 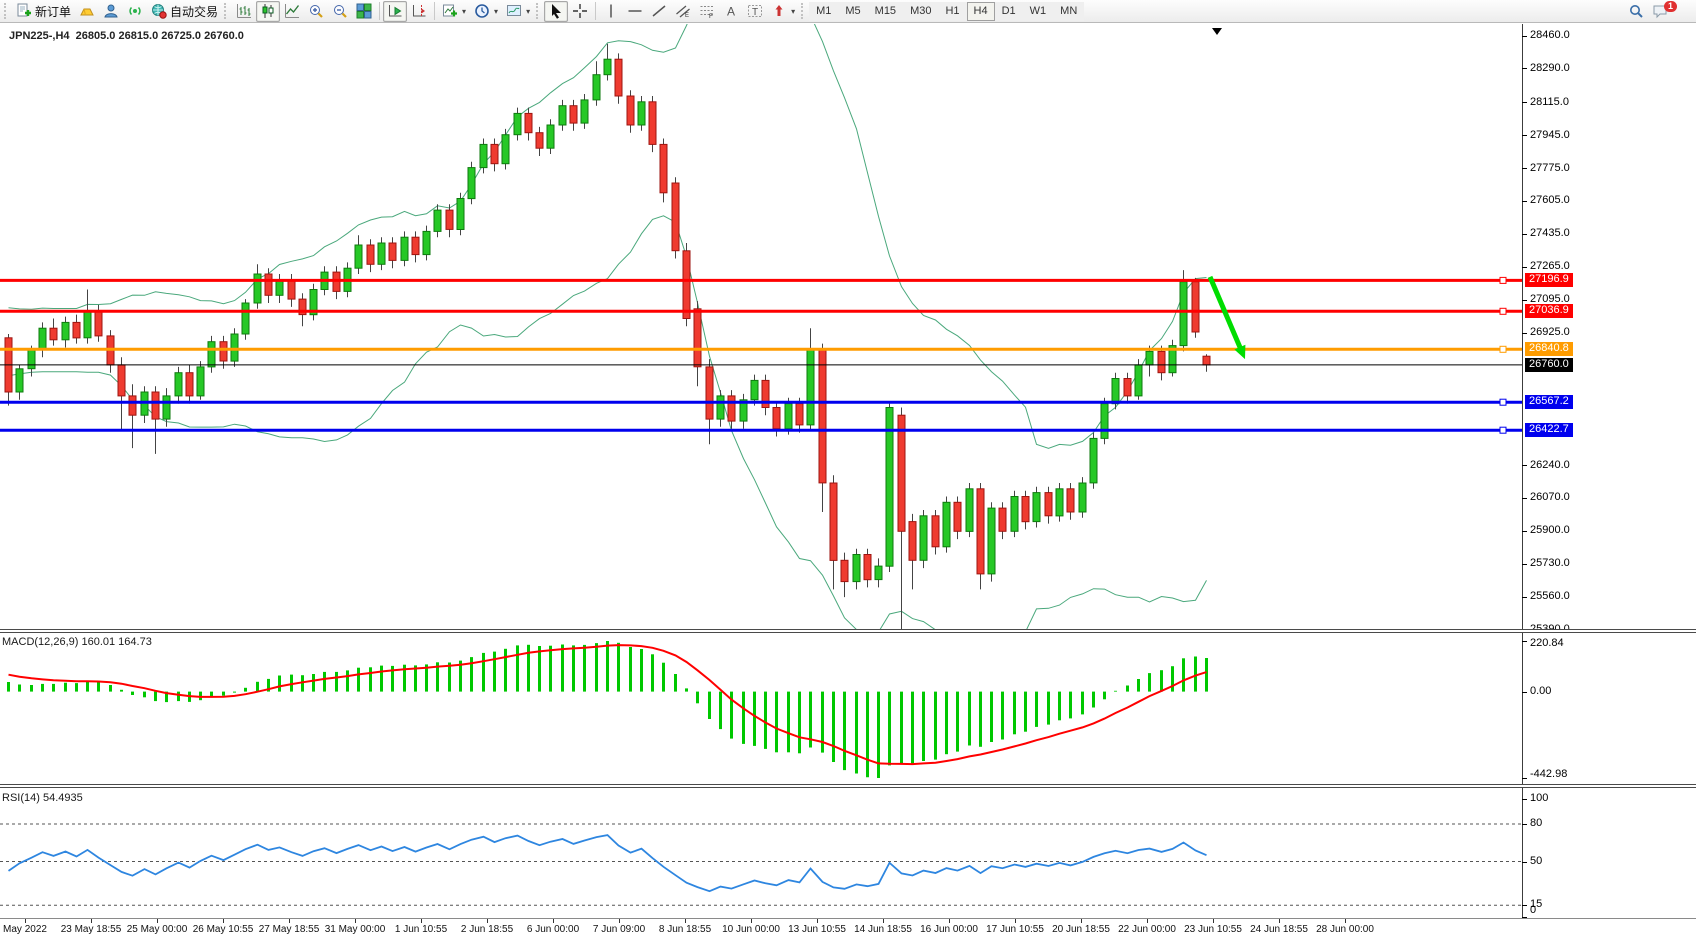 What do you see at coordinates (1549, 280) in the screenshot?
I see `price-level-label: 27196.9` at bounding box center [1549, 280].